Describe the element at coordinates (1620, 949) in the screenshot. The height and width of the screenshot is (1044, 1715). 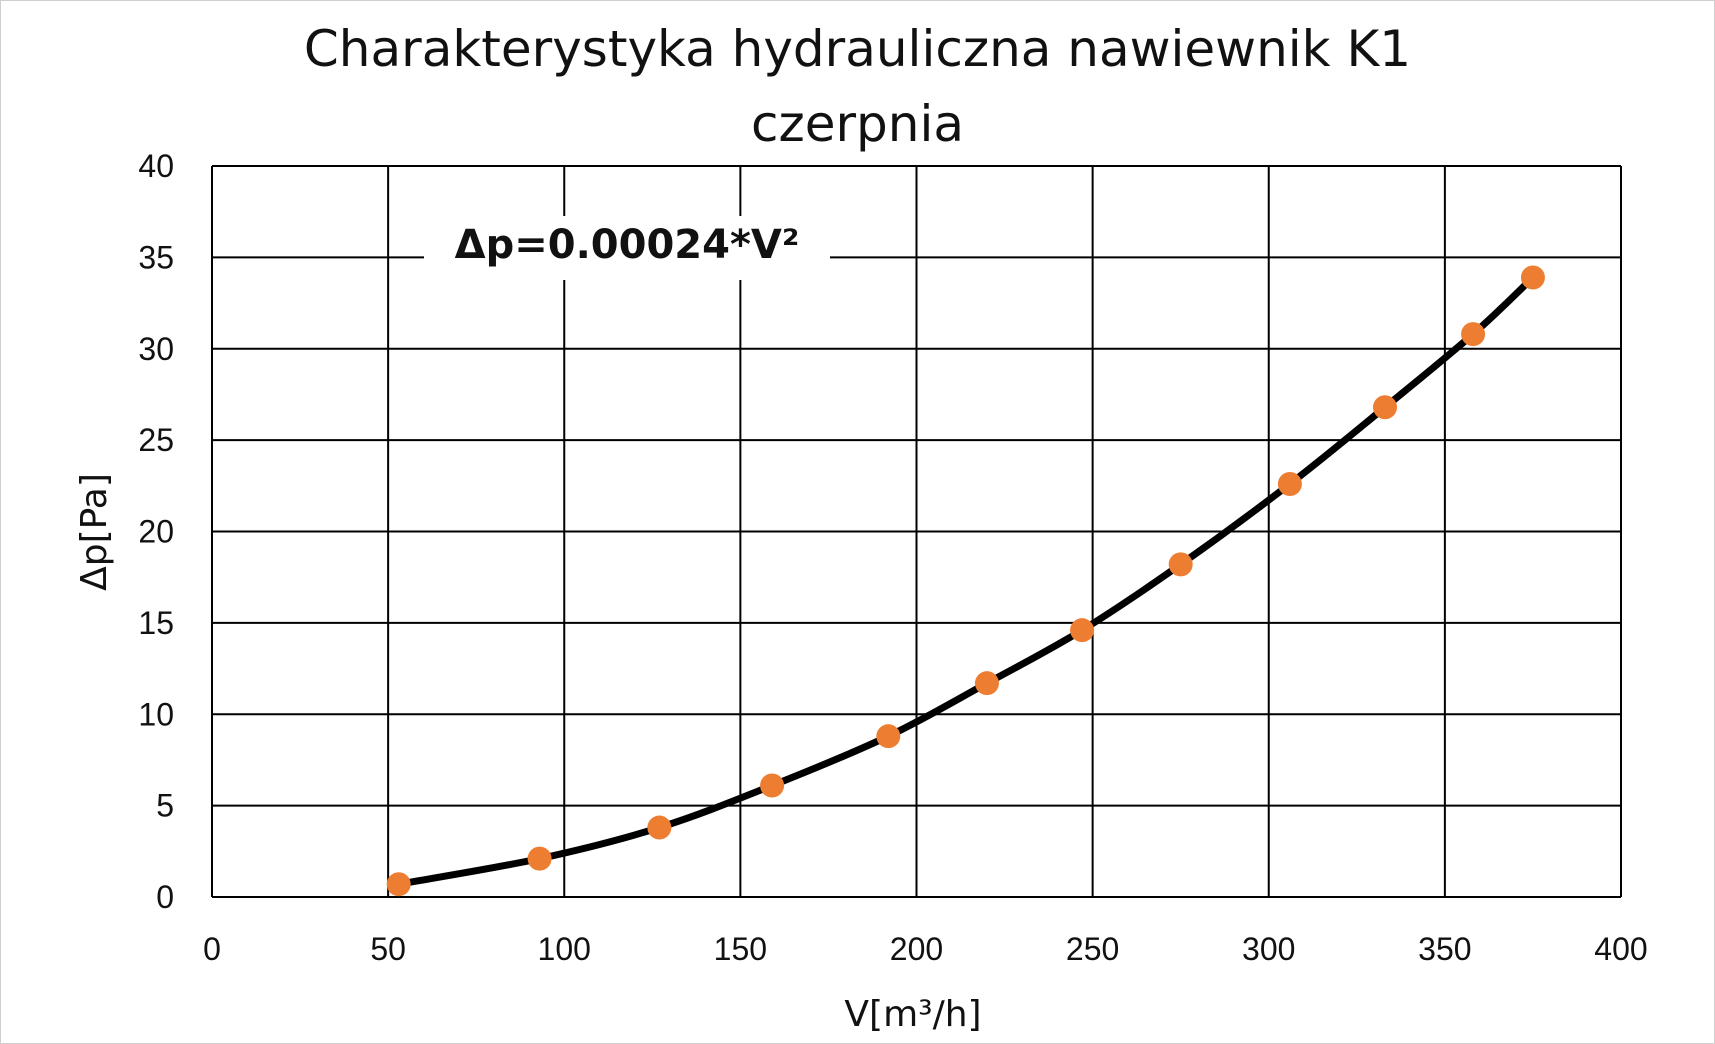
I see `x-tick-label-400: 400` at that location.